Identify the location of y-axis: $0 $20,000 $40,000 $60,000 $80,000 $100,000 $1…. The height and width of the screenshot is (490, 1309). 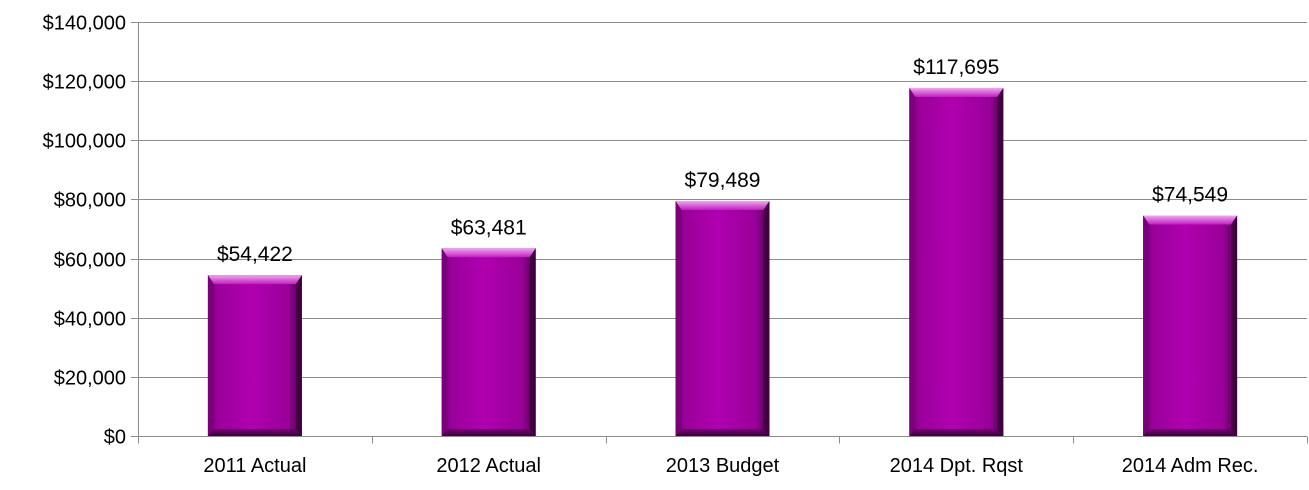
(91, 231).